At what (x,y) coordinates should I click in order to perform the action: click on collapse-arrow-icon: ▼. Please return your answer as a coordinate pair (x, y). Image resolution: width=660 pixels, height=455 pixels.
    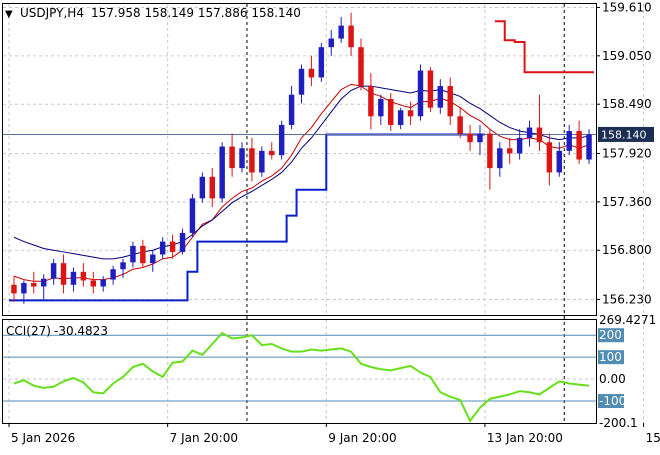
    Looking at the image, I should click on (9, 14).